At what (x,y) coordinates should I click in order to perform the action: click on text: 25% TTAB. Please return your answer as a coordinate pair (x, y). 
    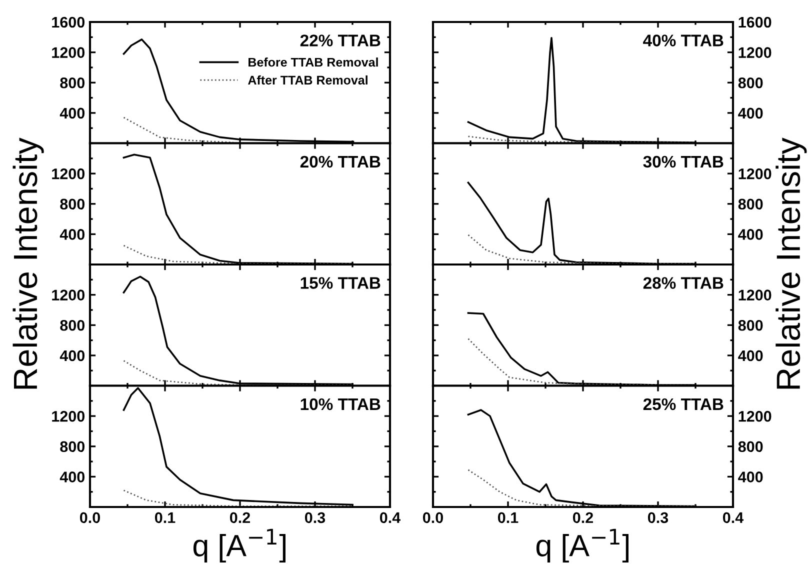
    Looking at the image, I should click on (683, 404).